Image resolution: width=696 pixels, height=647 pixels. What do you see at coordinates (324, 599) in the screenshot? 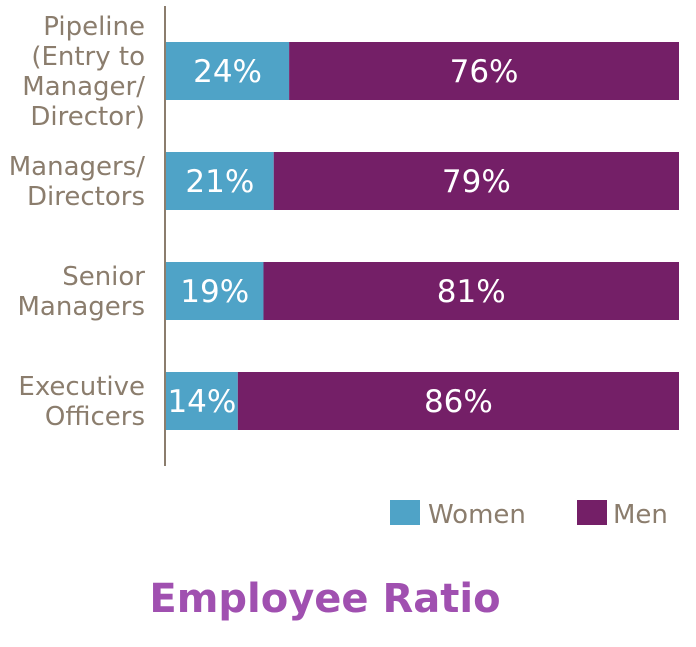
I see `chart-title: Employee Ratio` at bounding box center [324, 599].